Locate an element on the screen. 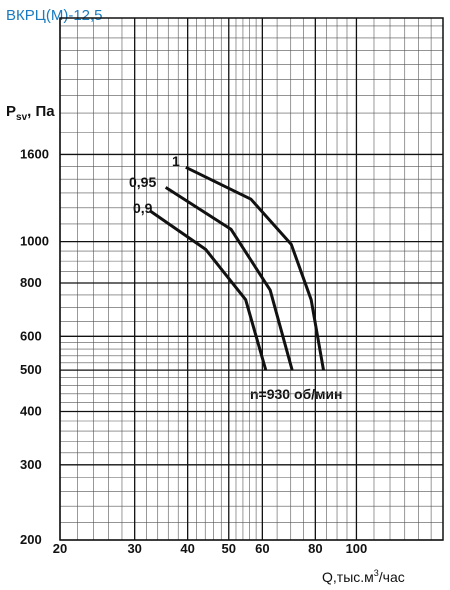 Image resolution: width=450 pixels, height=590 pixels. x-tick-label: 100 is located at coordinates (357, 548).